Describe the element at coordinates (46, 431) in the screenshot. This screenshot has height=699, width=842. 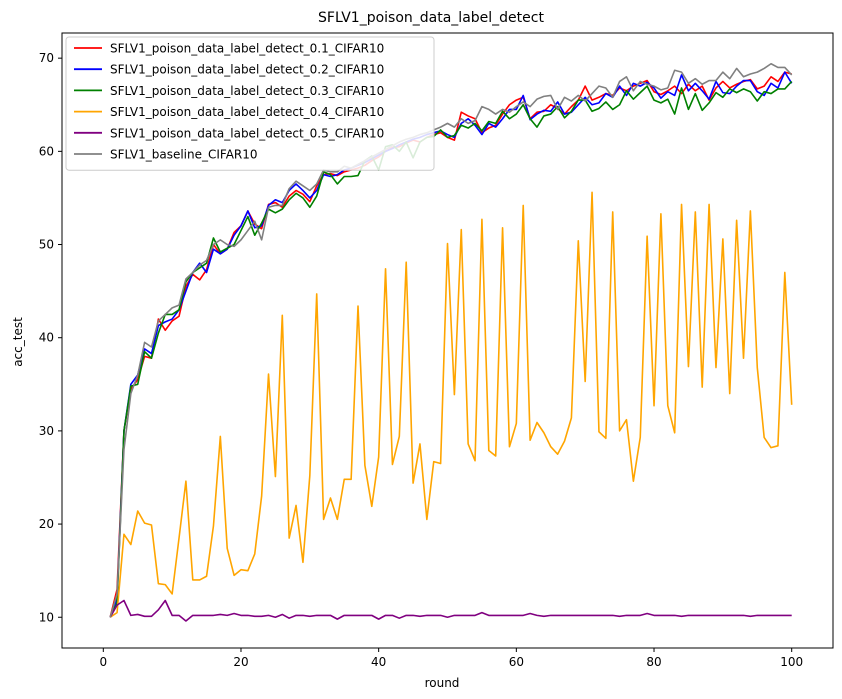
I see `y-tick-label: 30` at that location.